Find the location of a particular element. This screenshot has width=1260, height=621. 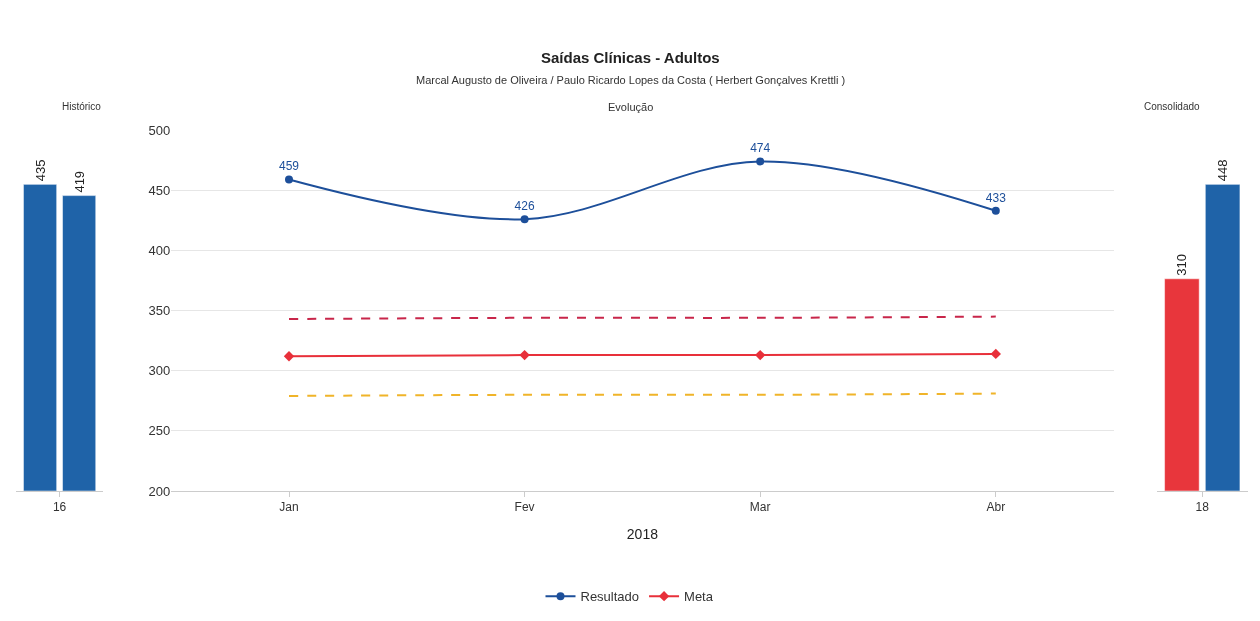

chart-title: Histórico is located at coordinates (82, 106).